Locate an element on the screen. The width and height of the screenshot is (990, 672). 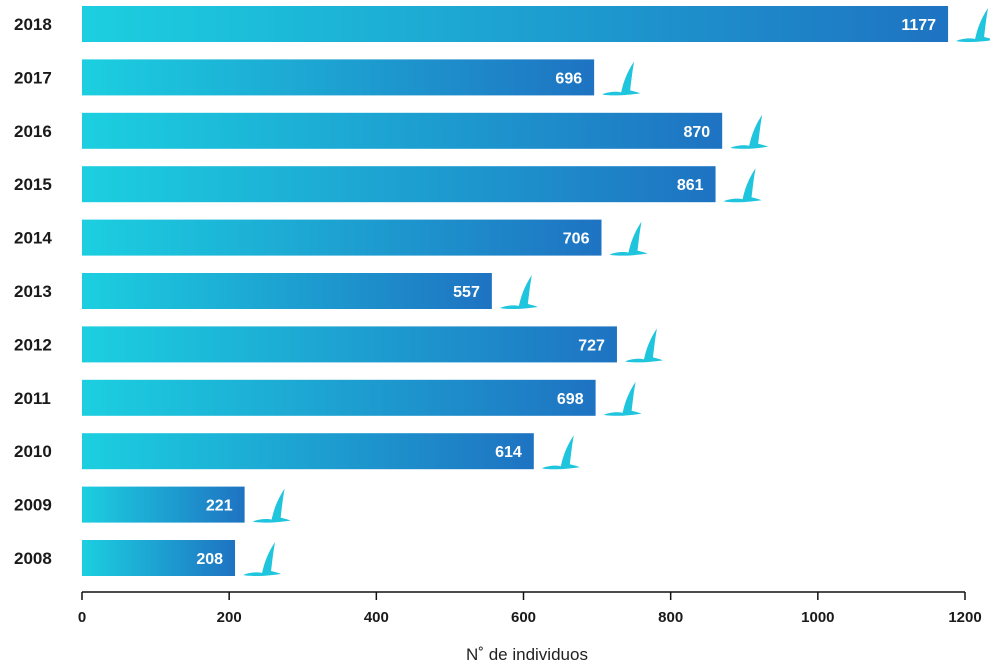
value-label-2009: 221 is located at coordinates (219, 506).